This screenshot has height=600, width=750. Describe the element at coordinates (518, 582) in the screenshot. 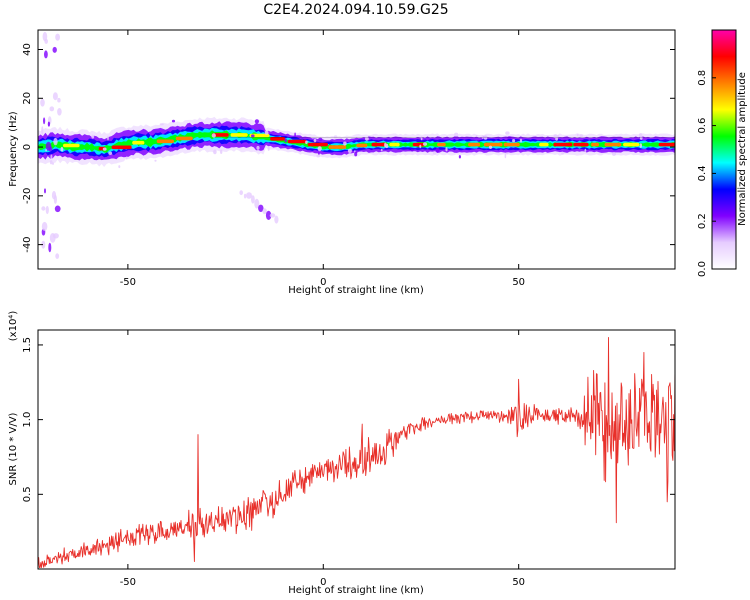

I see `snr-x-tick-label: 50` at that location.